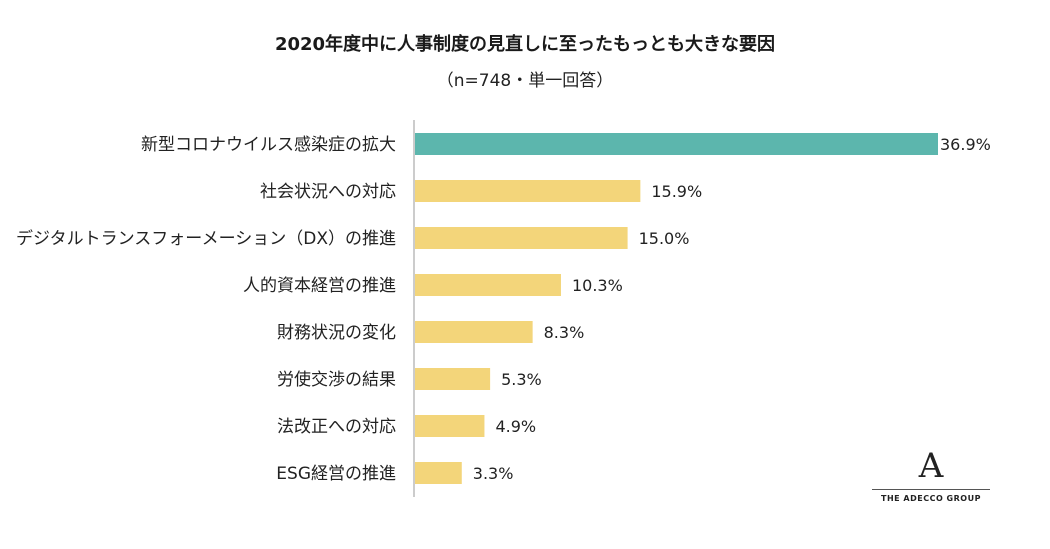 This screenshot has width=1050, height=549. I want to click on adecco-logo: A THE ADECCO GROUP, so click(931, 478).